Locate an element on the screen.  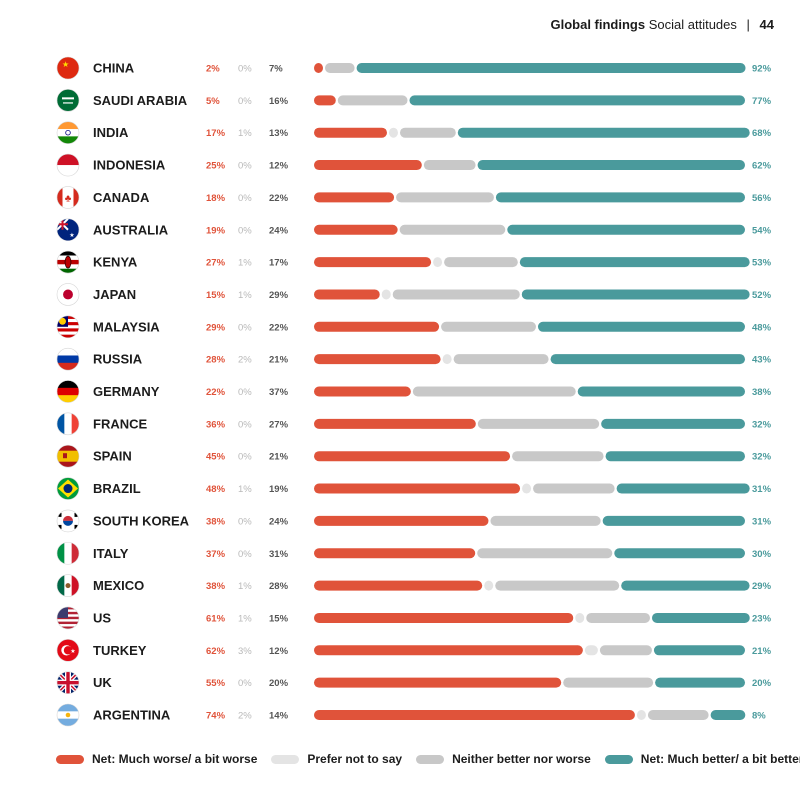
malaysia-flag-icon is located at coordinates (68, 327).